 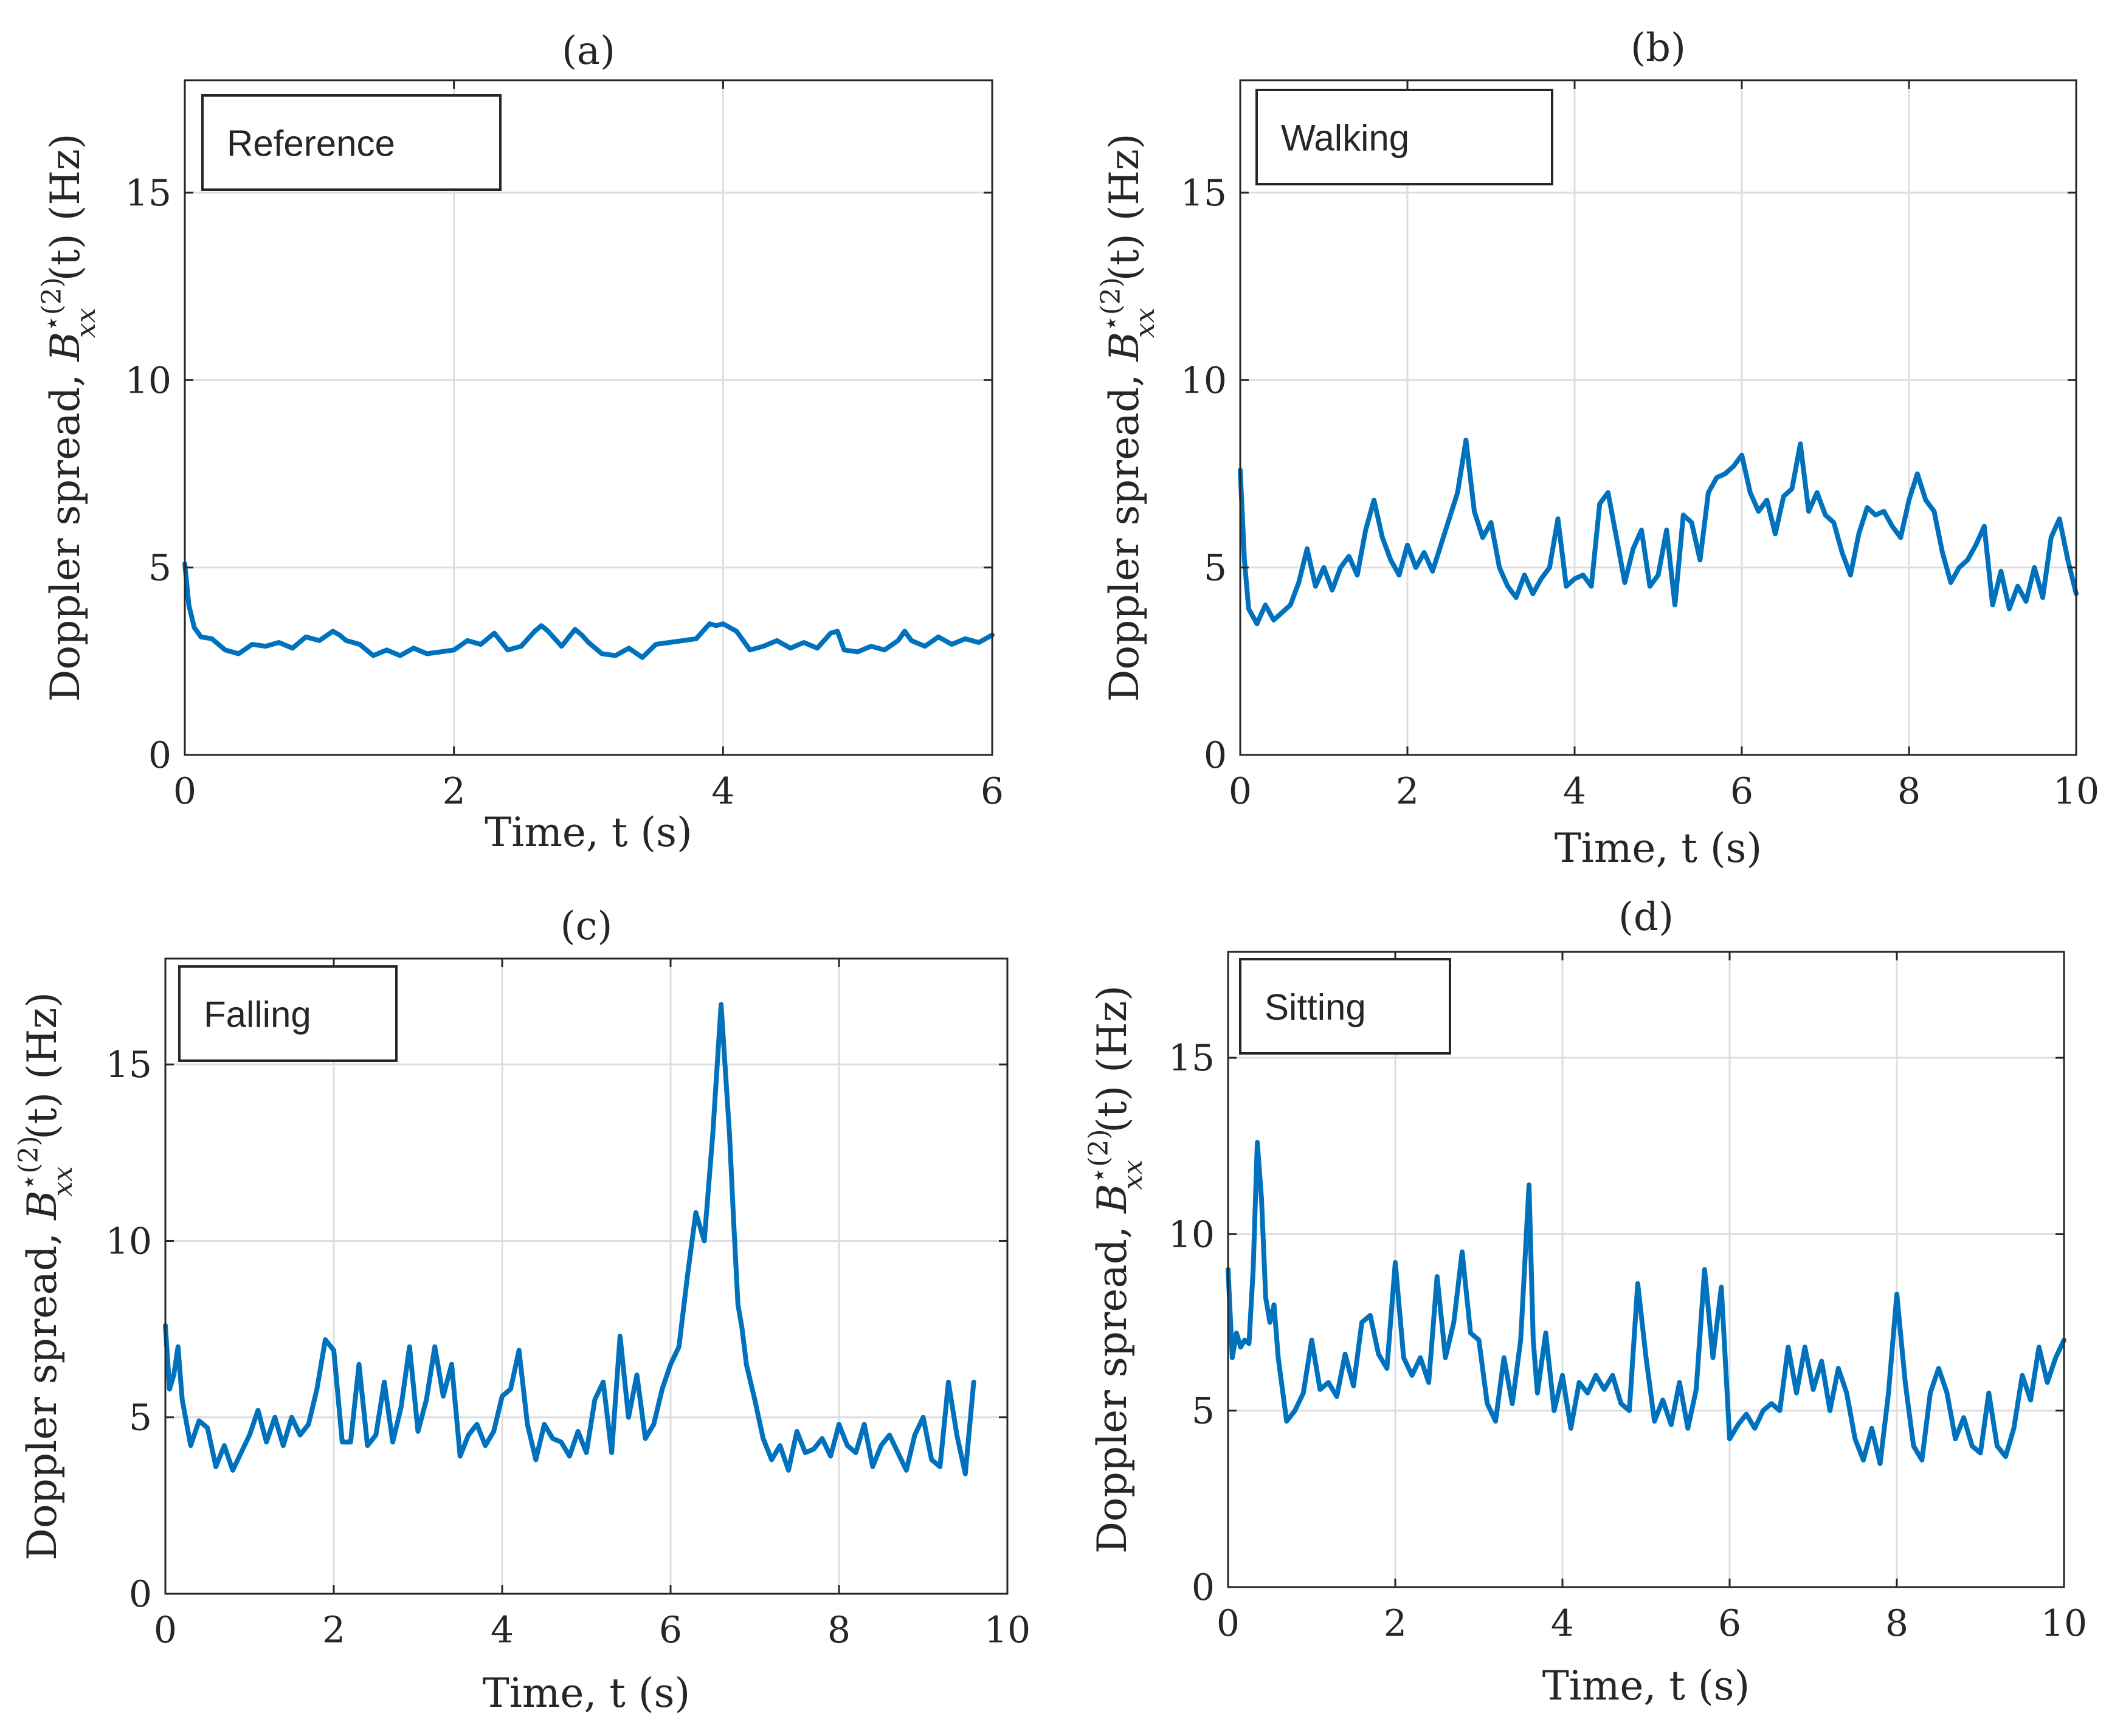 I want to click on panel-c-legend-label: Falling, so click(x=257, y=1014).